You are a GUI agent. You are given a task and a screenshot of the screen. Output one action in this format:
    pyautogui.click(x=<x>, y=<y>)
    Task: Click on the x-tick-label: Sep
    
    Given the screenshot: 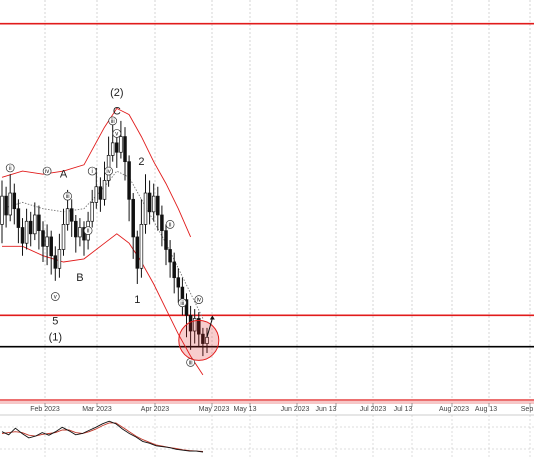 What is the action you would take?
    pyautogui.click(x=527, y=409)
    